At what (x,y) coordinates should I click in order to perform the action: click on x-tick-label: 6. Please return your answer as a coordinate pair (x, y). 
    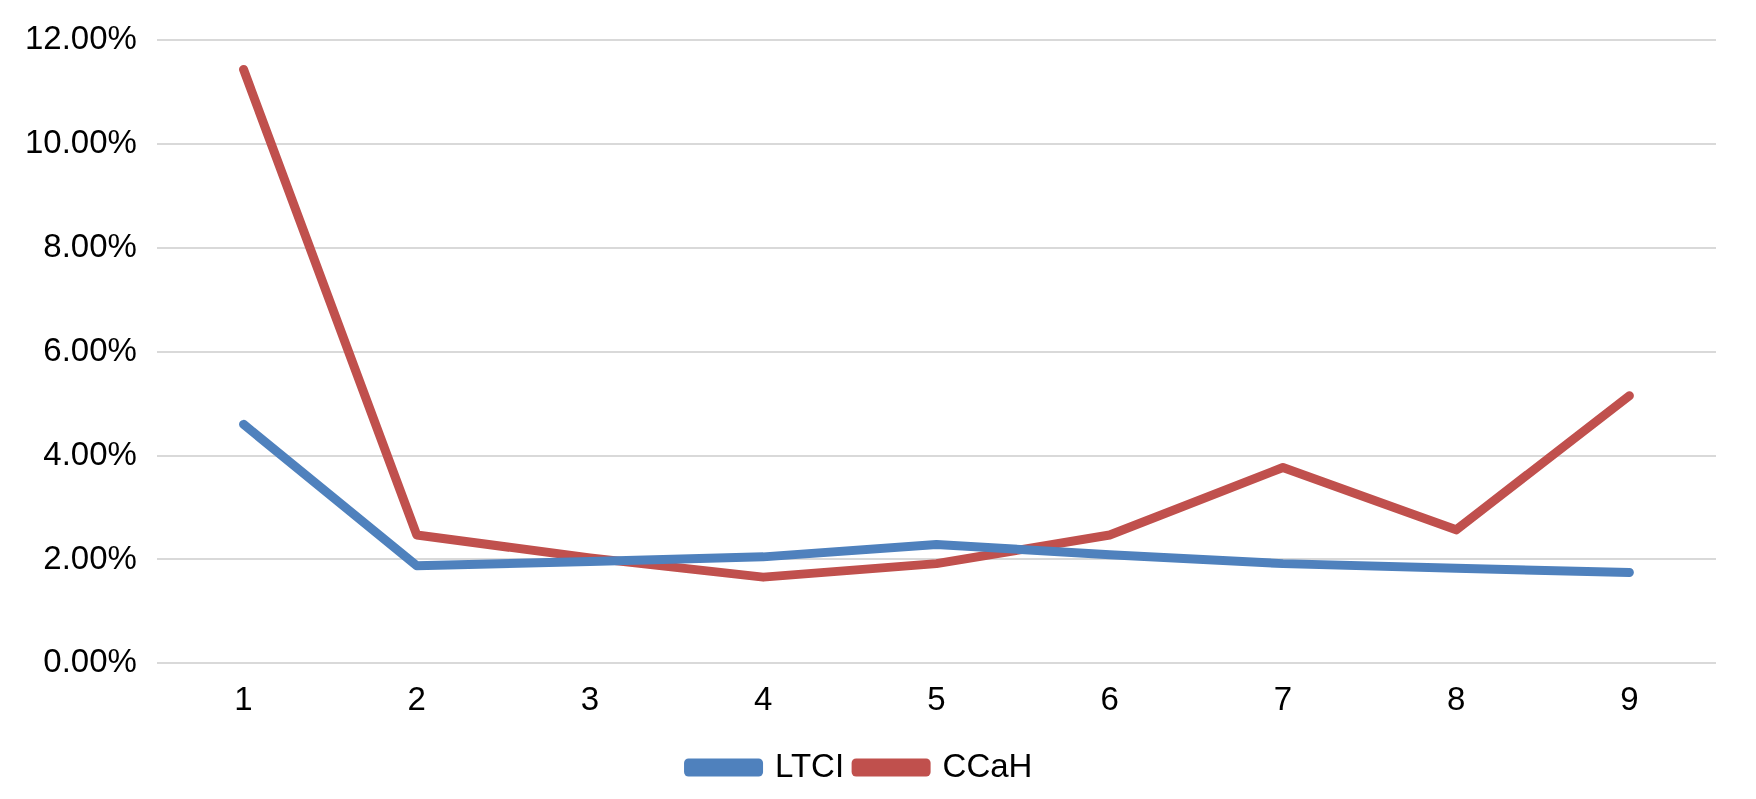
    Looking at the image, I should click on (1109, 699).